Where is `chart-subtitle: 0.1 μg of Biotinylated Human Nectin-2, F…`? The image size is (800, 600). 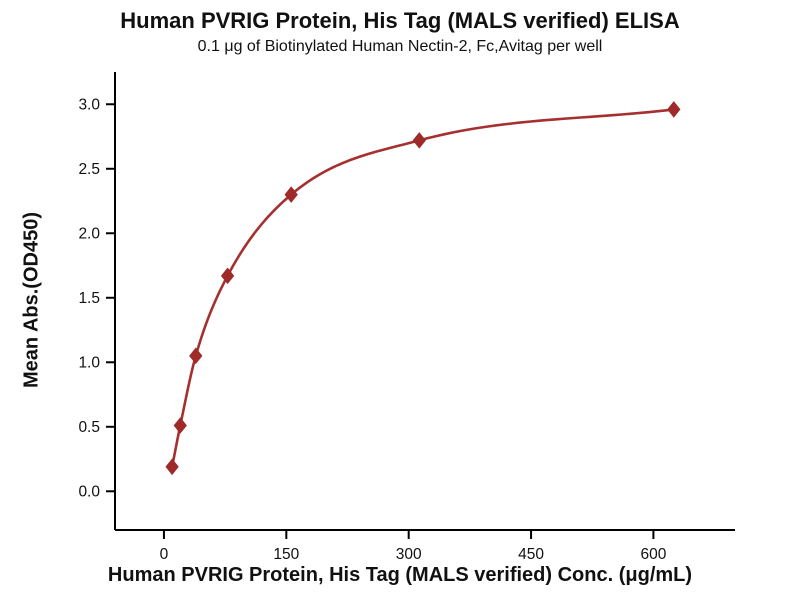
chart-subtitle: 0.1 μg of Biotinylated Human Nectin-2, F… is located at coordinates (400, 46).